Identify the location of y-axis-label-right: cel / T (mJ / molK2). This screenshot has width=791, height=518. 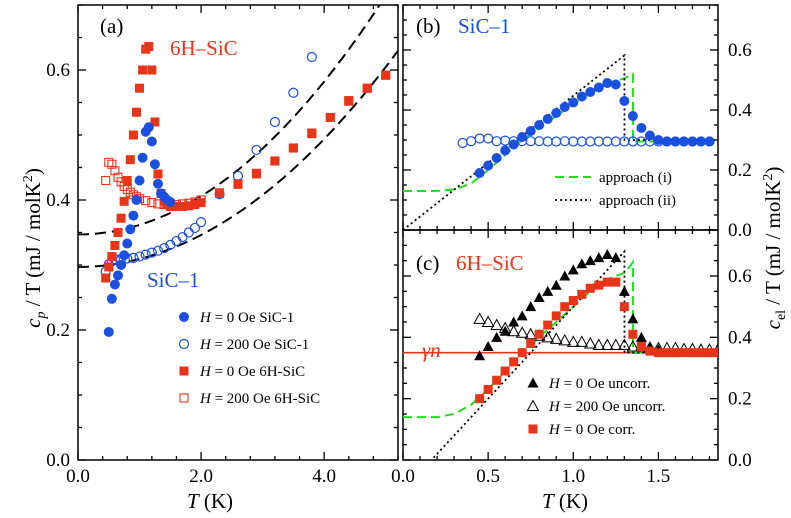
(775, 248).